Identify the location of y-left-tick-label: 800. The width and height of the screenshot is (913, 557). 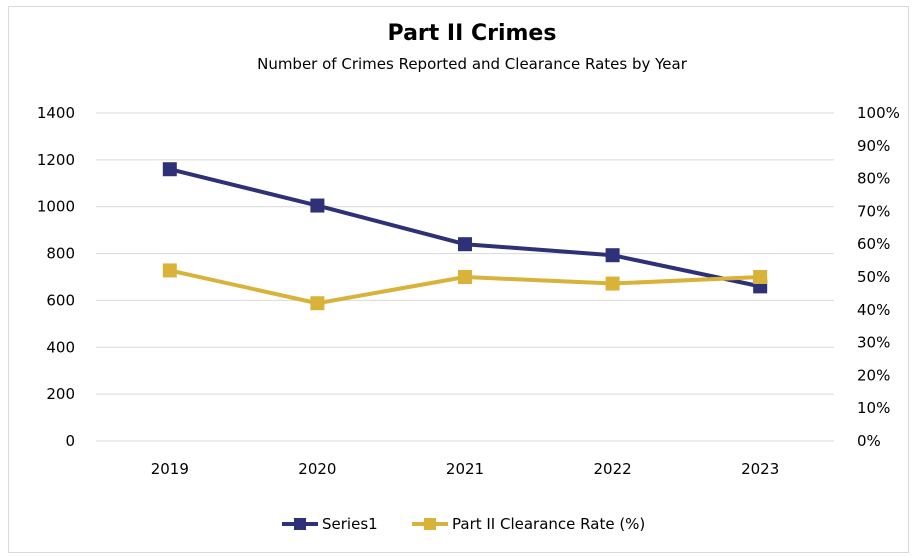
(60, 254).